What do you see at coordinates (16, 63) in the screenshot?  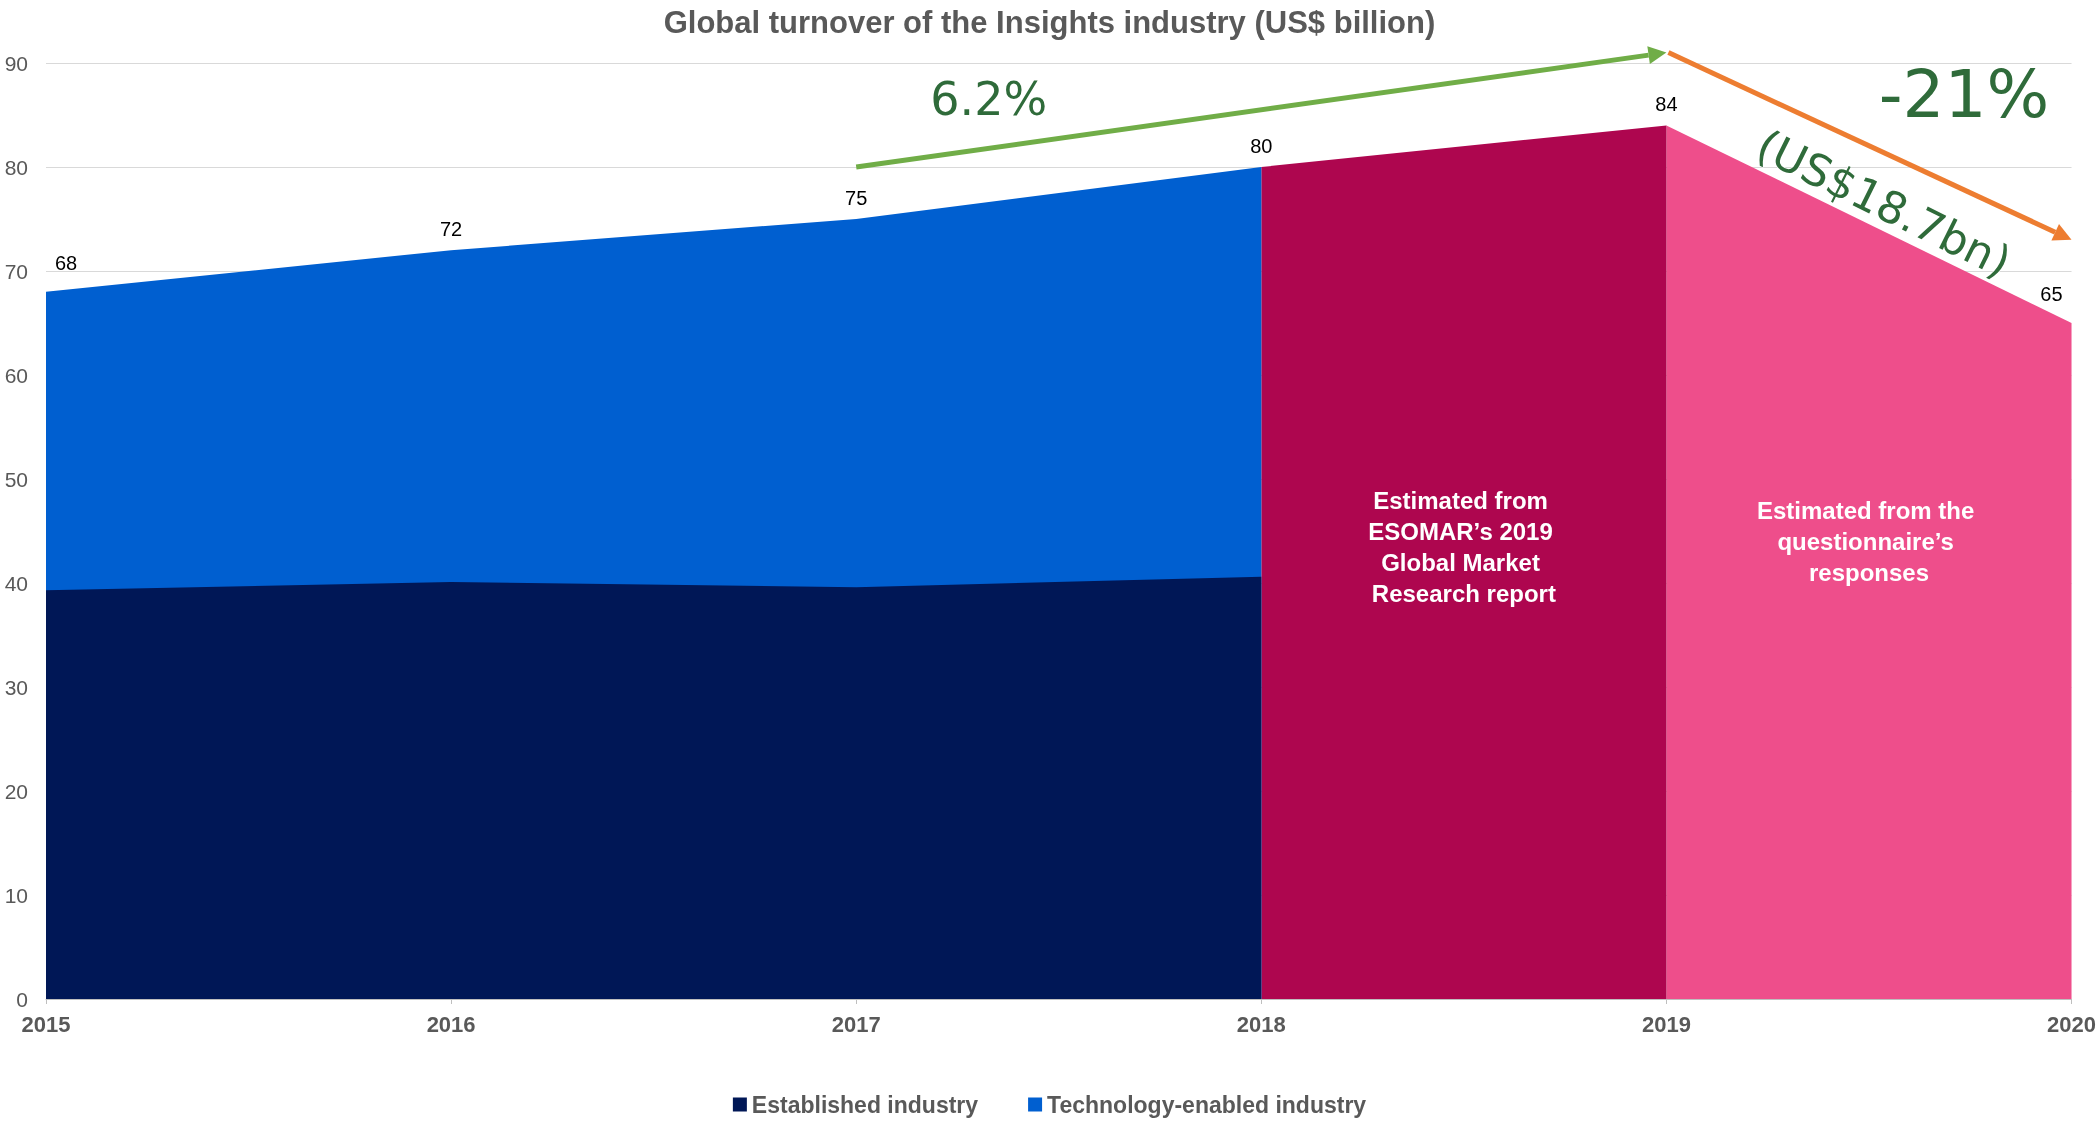 I see `y-tick-label: 90` at bounding box center [16, 63].